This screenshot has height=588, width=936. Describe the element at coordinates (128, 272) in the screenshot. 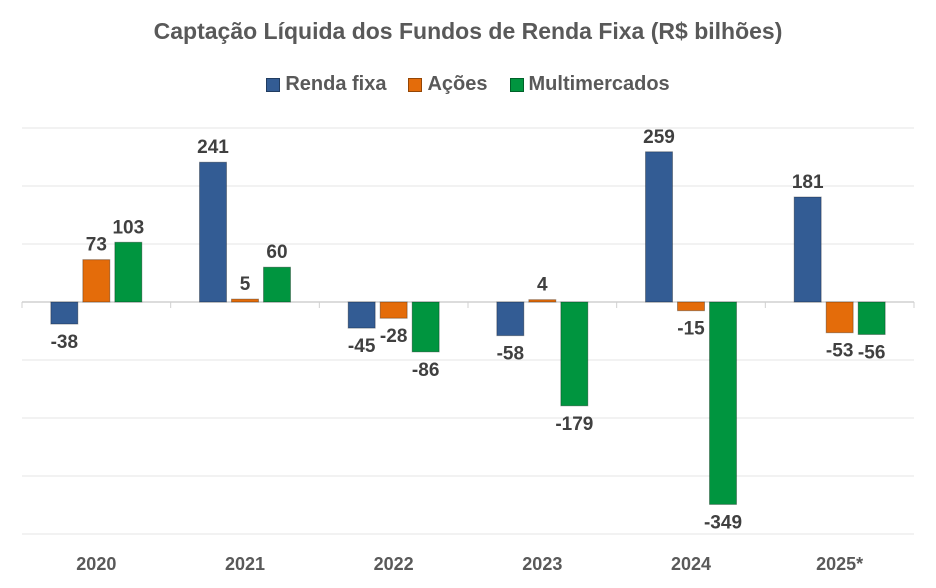

I see `bar-multimercados-2020` at that location.